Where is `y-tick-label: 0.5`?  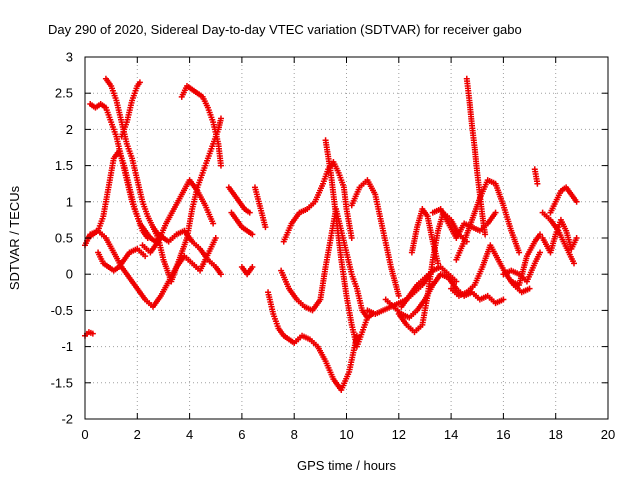 y-tick-label: 0.5 is located at coordinates (64, 238).